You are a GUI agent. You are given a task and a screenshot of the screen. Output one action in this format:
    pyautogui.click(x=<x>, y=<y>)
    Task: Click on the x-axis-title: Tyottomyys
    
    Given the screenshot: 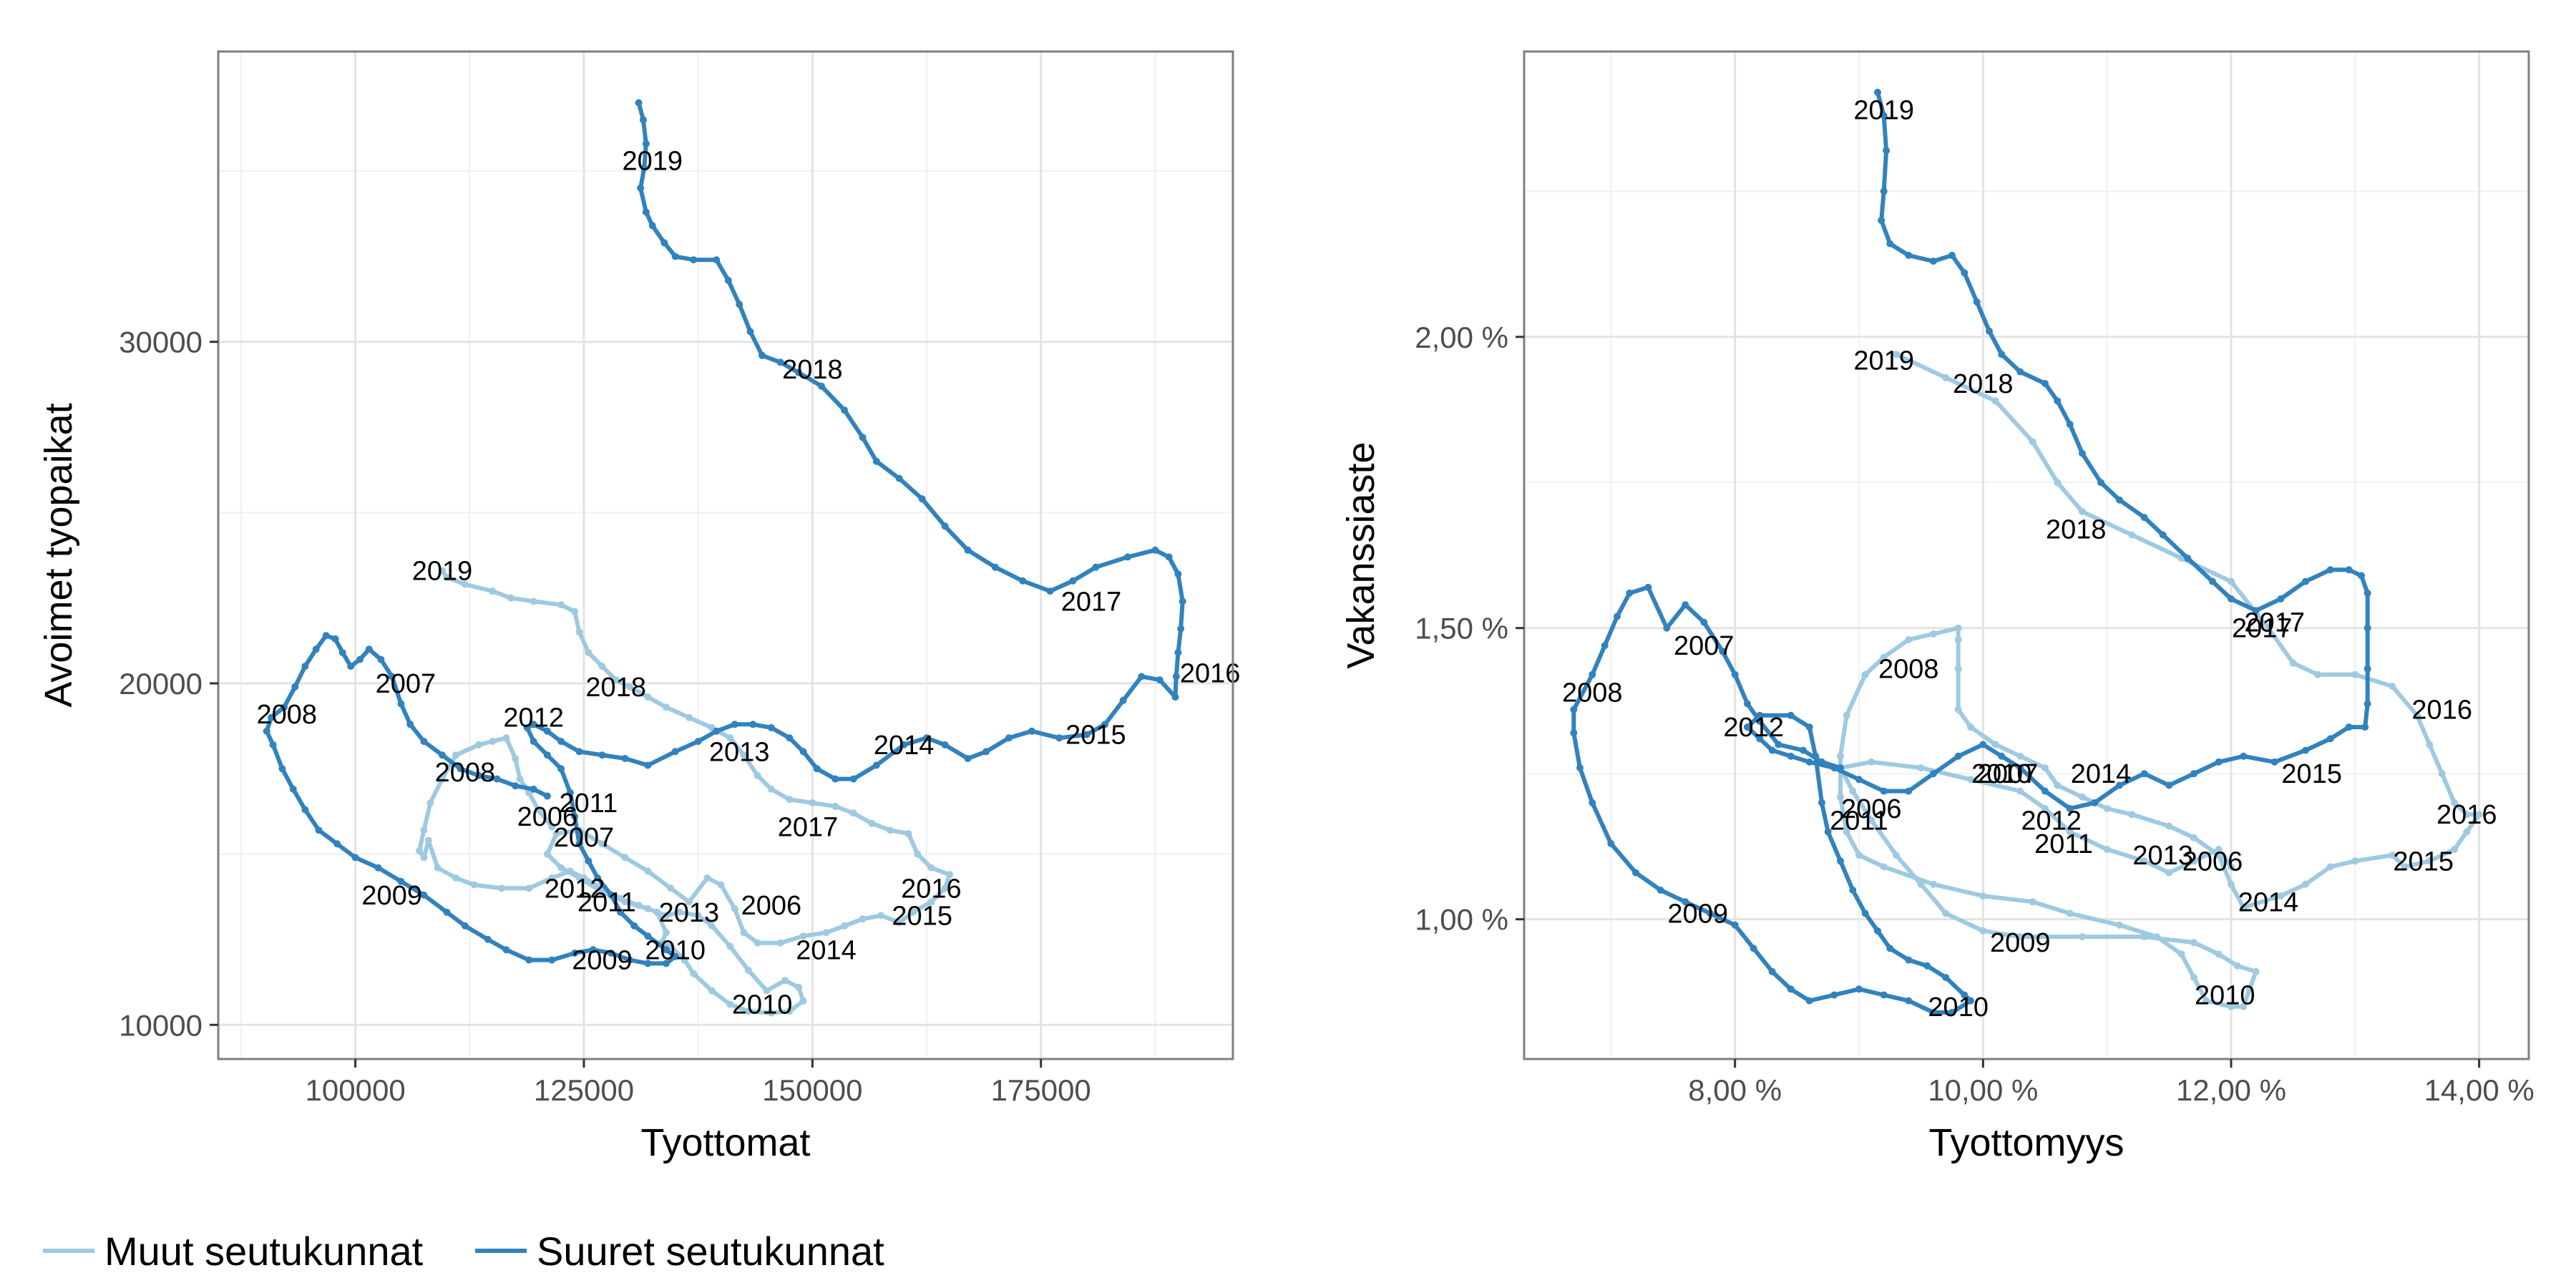 What is the action you would take?
    pyautogui.click(x=2026, y=1142)
    